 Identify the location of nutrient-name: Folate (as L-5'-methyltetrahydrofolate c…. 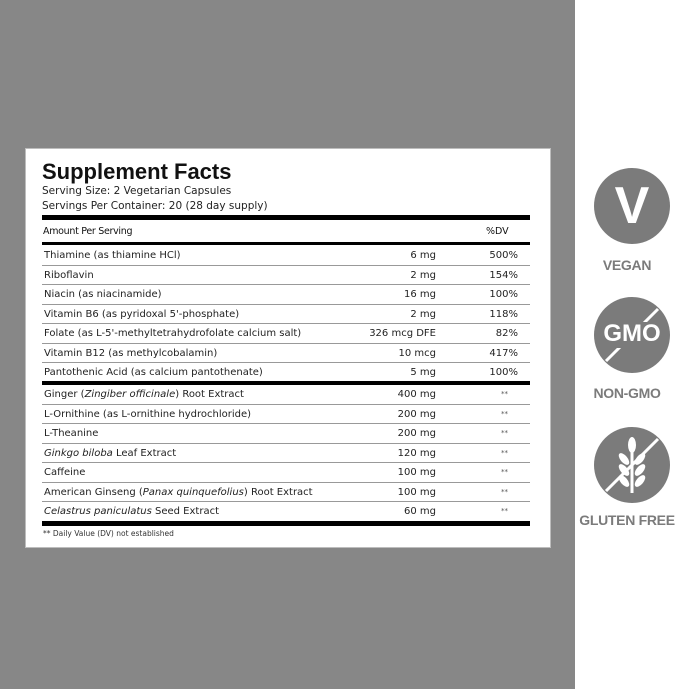
(173, 333).